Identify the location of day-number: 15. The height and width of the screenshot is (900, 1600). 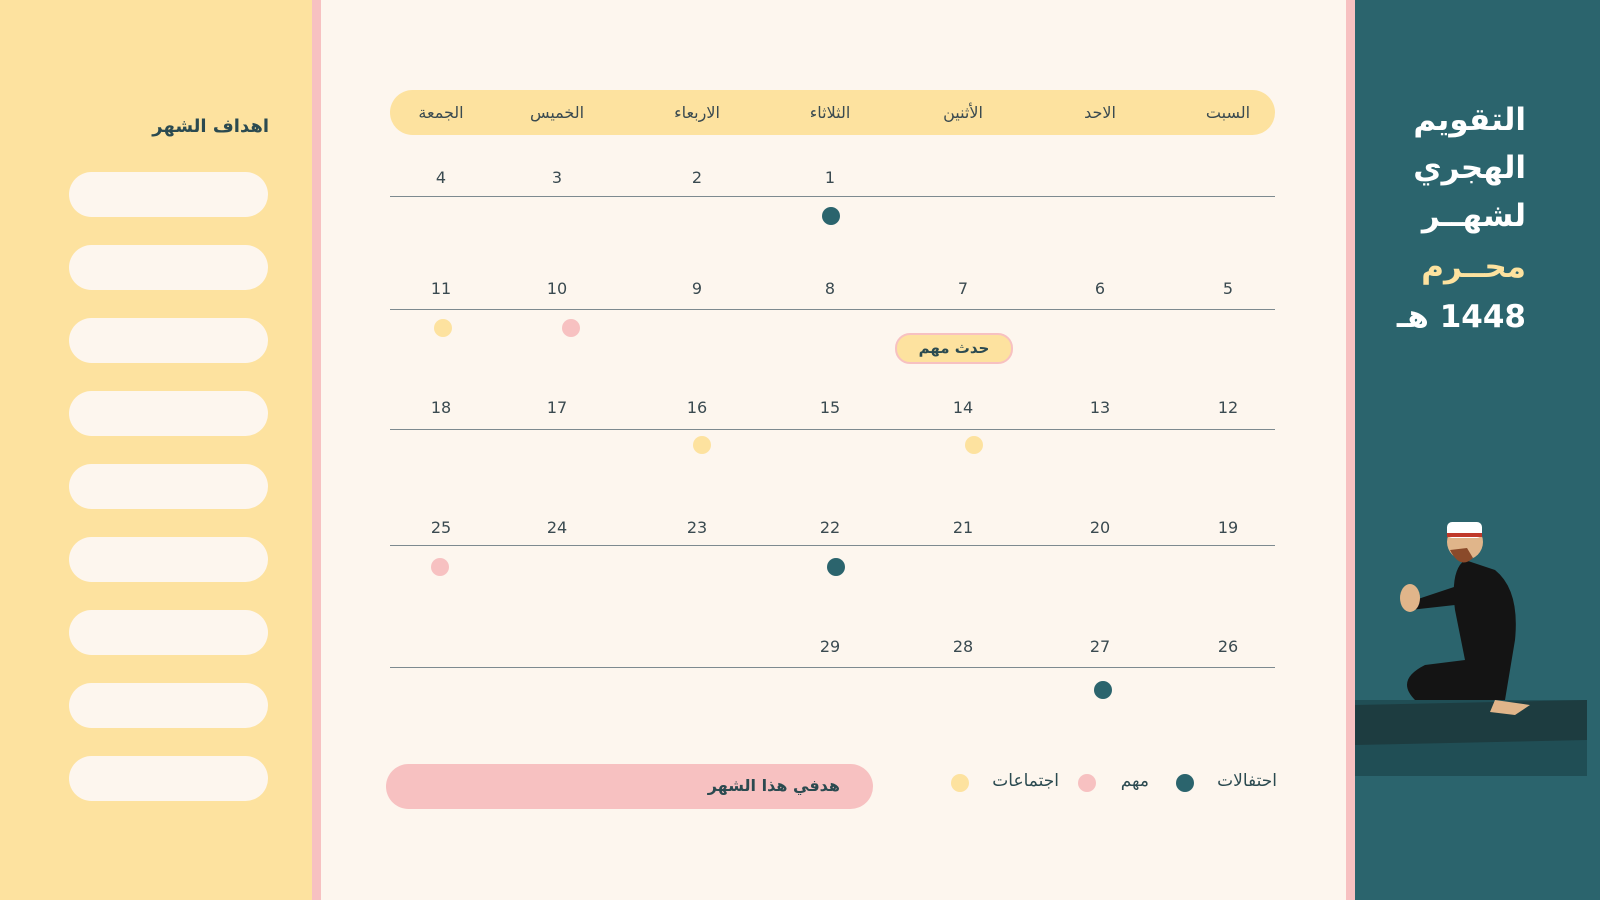
(830, 407).